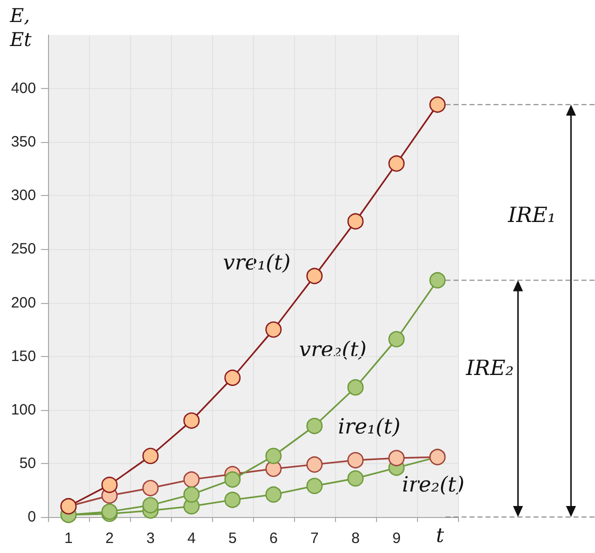 Image resolution: width=595 pixels, height=553 pixels. What do you see at coordinates (23, 89) in the screenshot?
I see `y-tick-label: 400` at bounding box center [23, 89].